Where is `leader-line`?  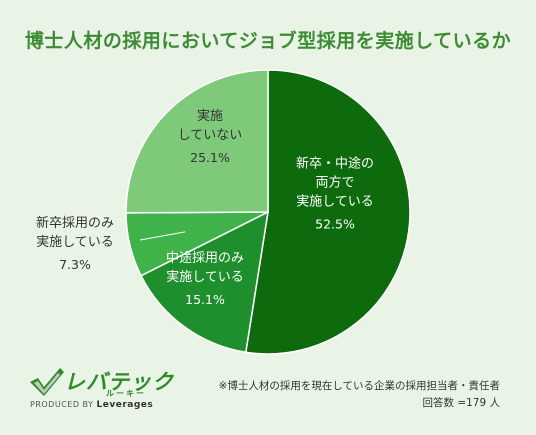
leader-line is located at coordinates (162, 236).